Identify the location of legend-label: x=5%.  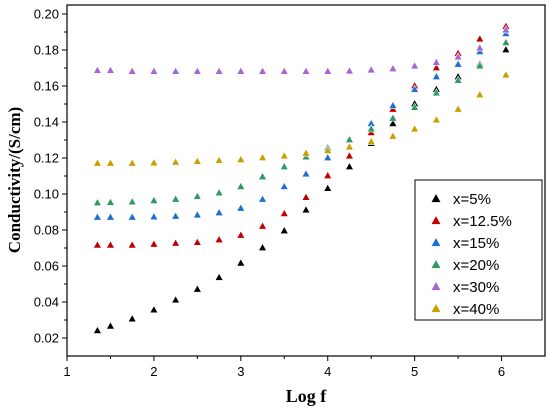
(472, 199).